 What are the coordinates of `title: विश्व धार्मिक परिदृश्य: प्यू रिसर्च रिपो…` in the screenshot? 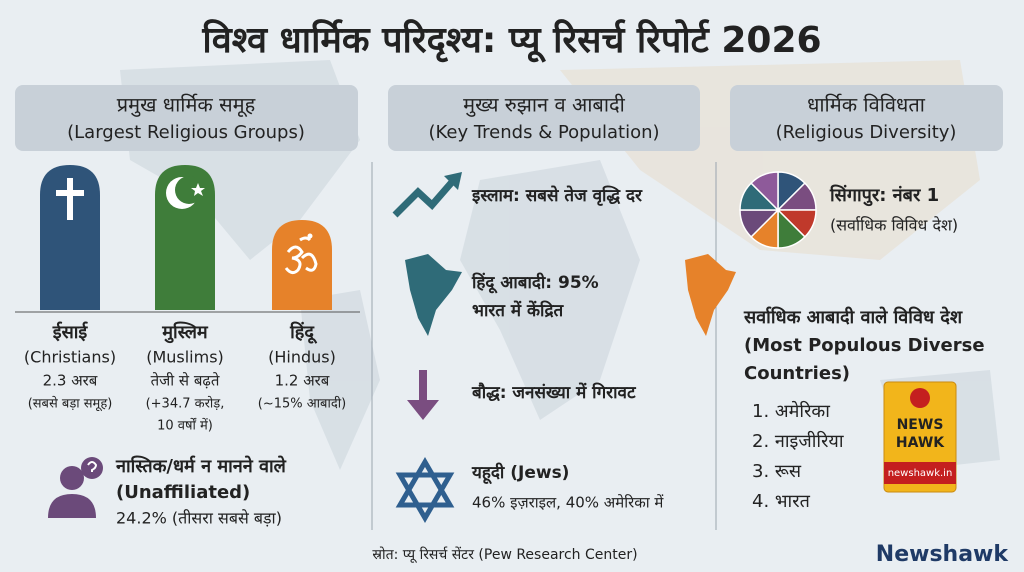 It's located at (511, 41).